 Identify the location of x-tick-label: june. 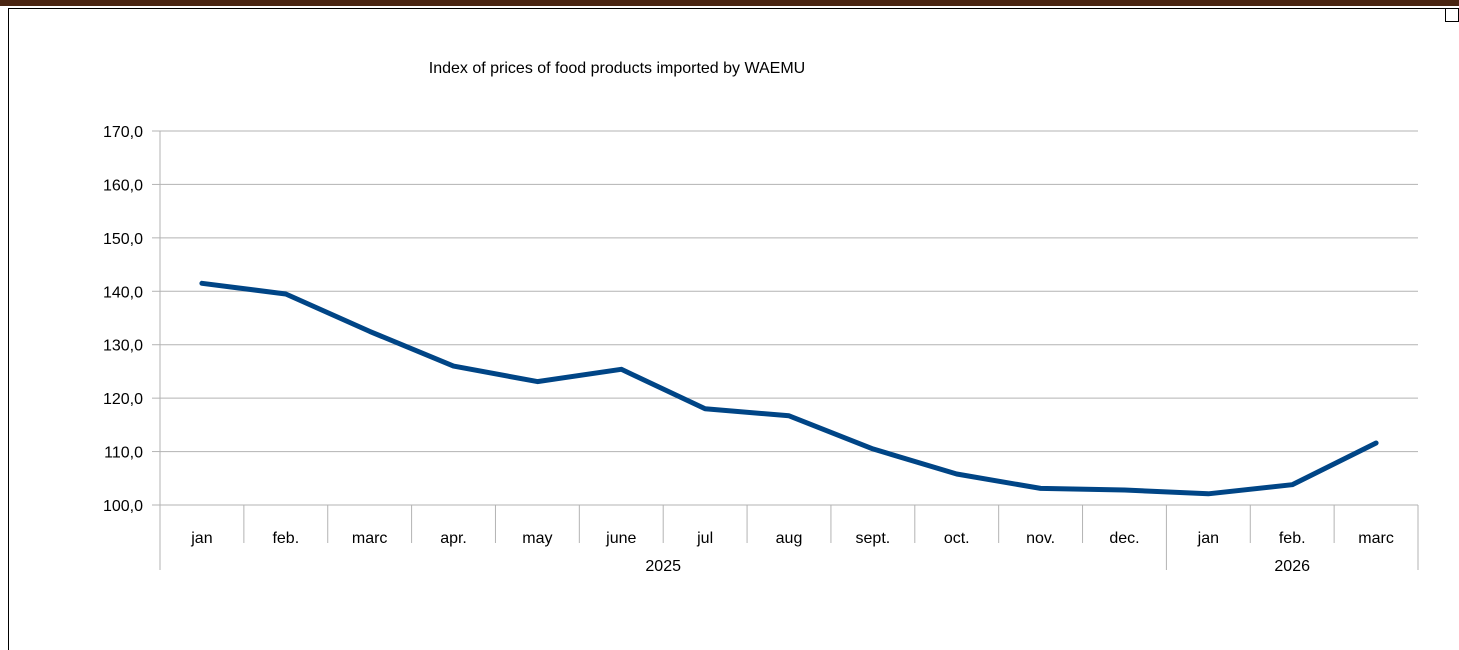
(620, 538).